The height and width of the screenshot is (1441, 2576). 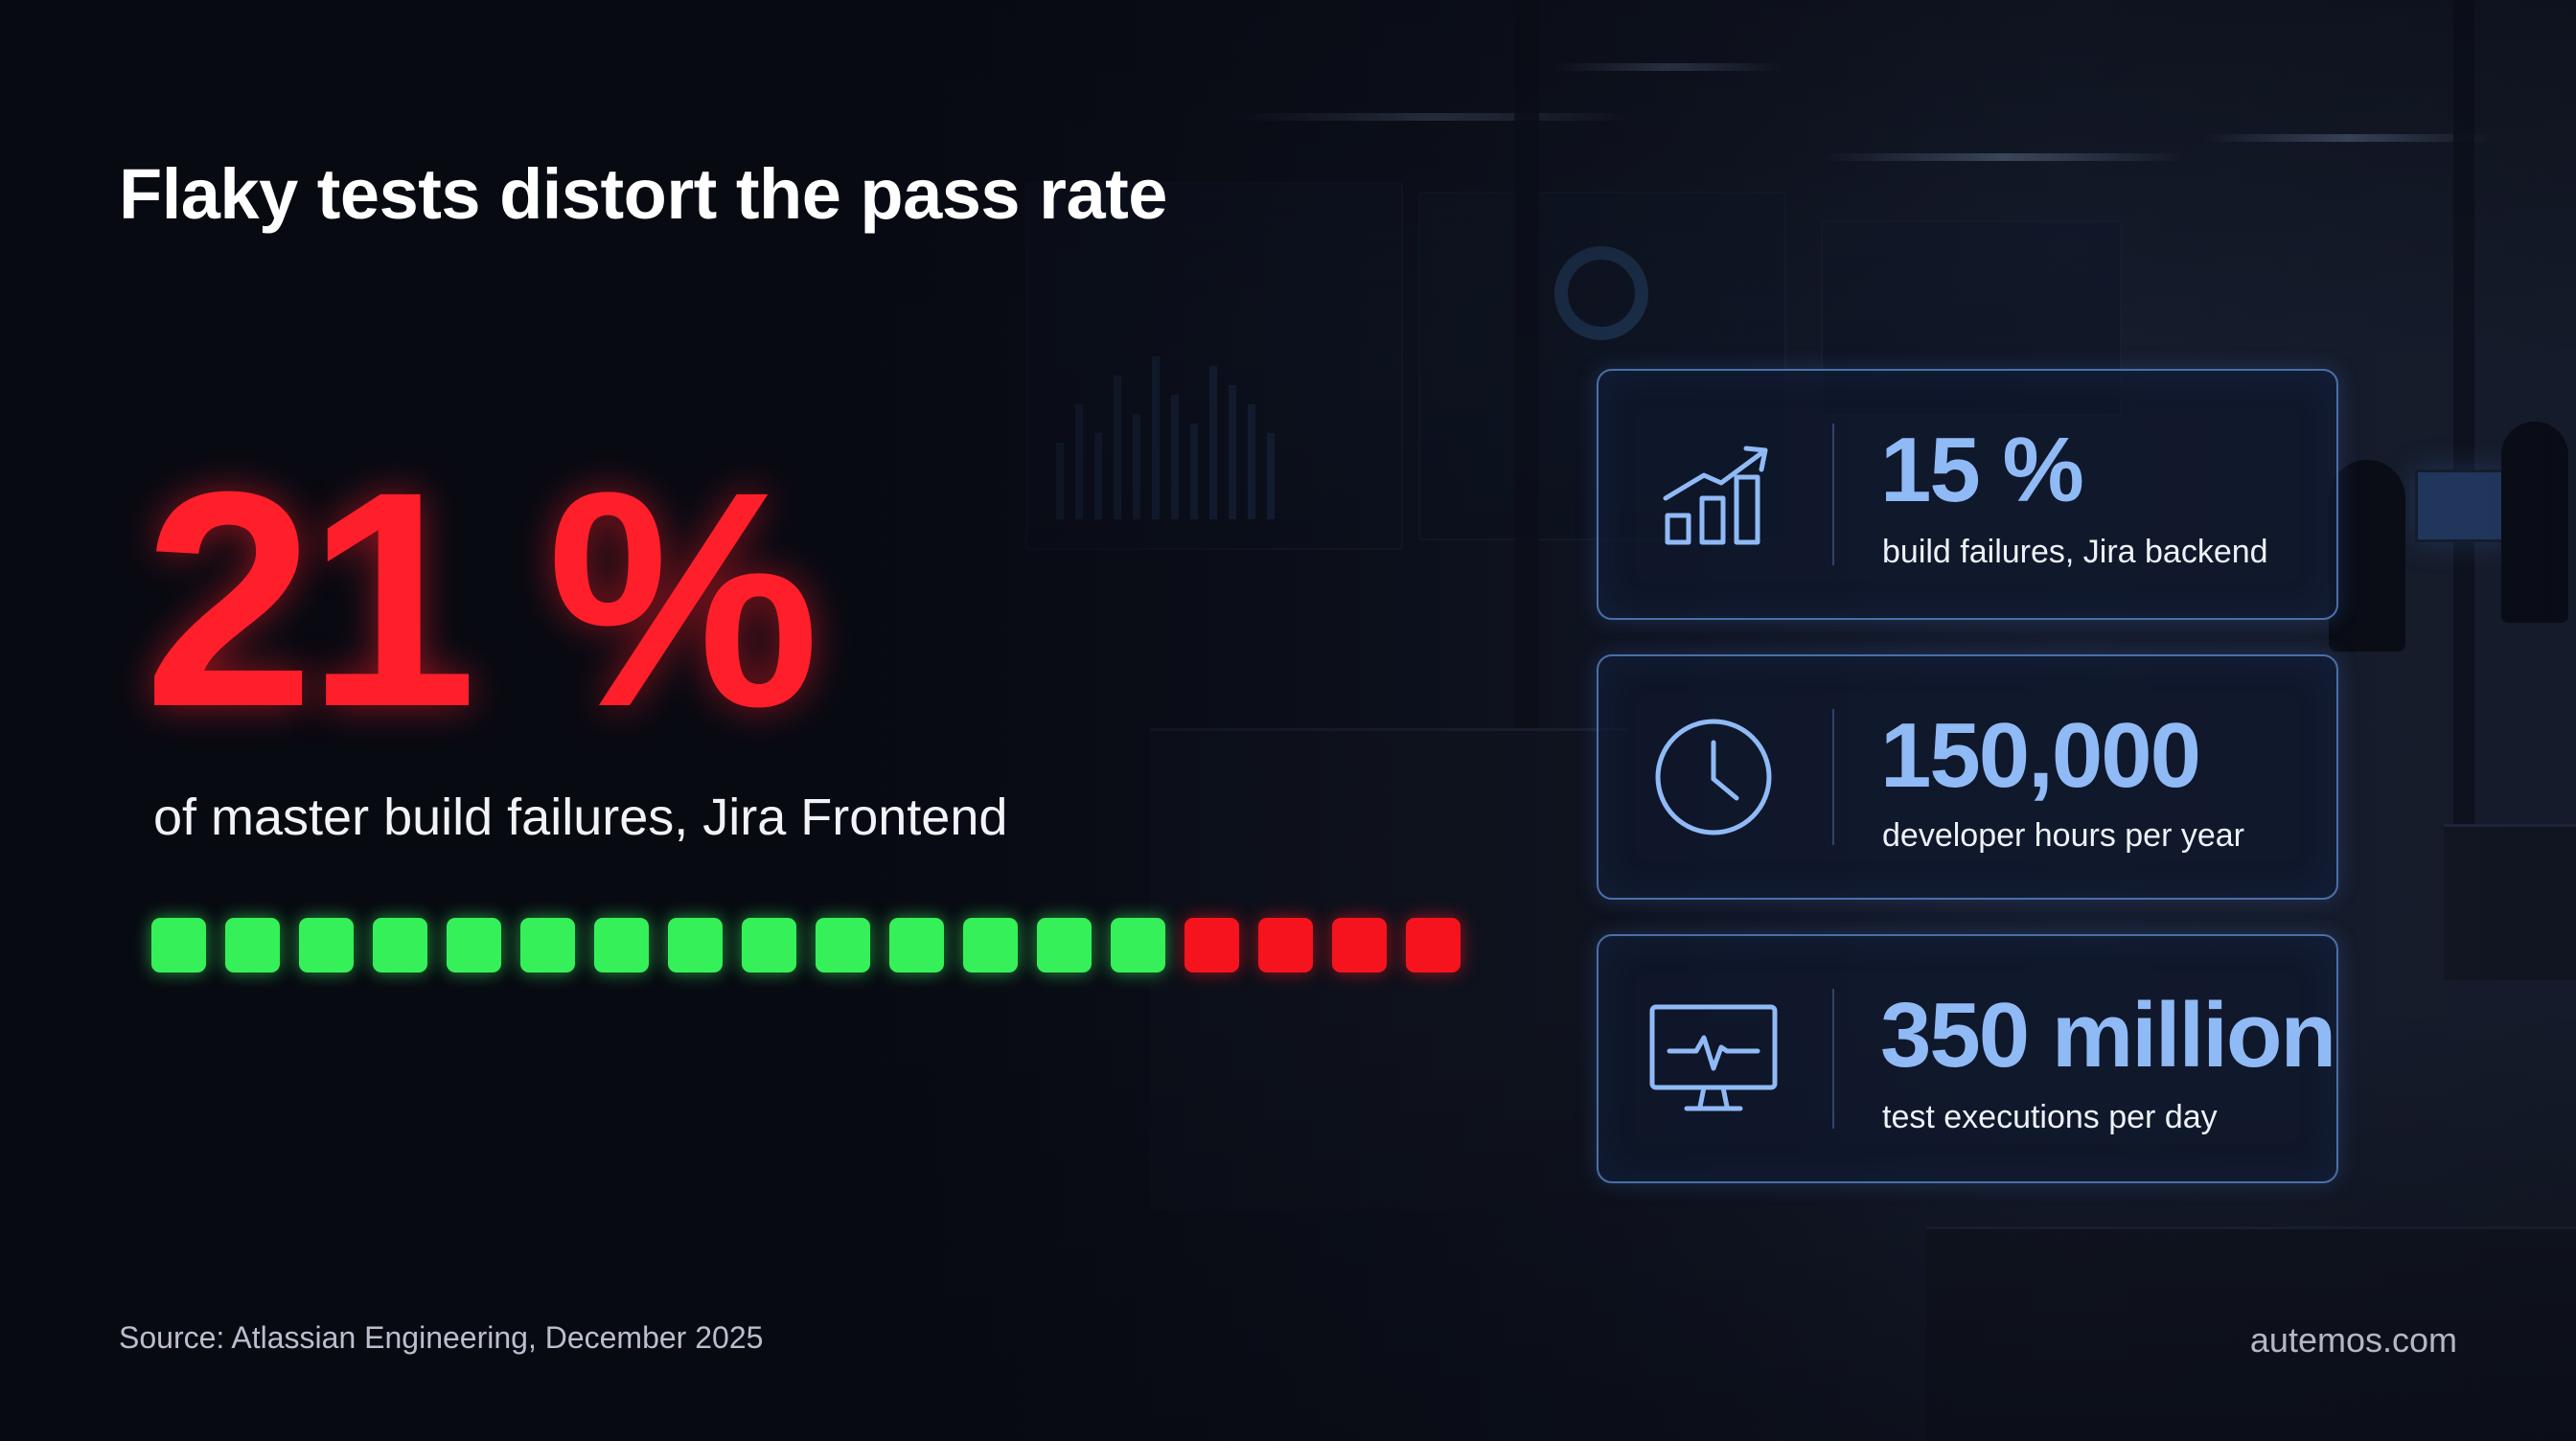 I want to click on brand-url: autemos.com, so click(x=2353, y=1340).